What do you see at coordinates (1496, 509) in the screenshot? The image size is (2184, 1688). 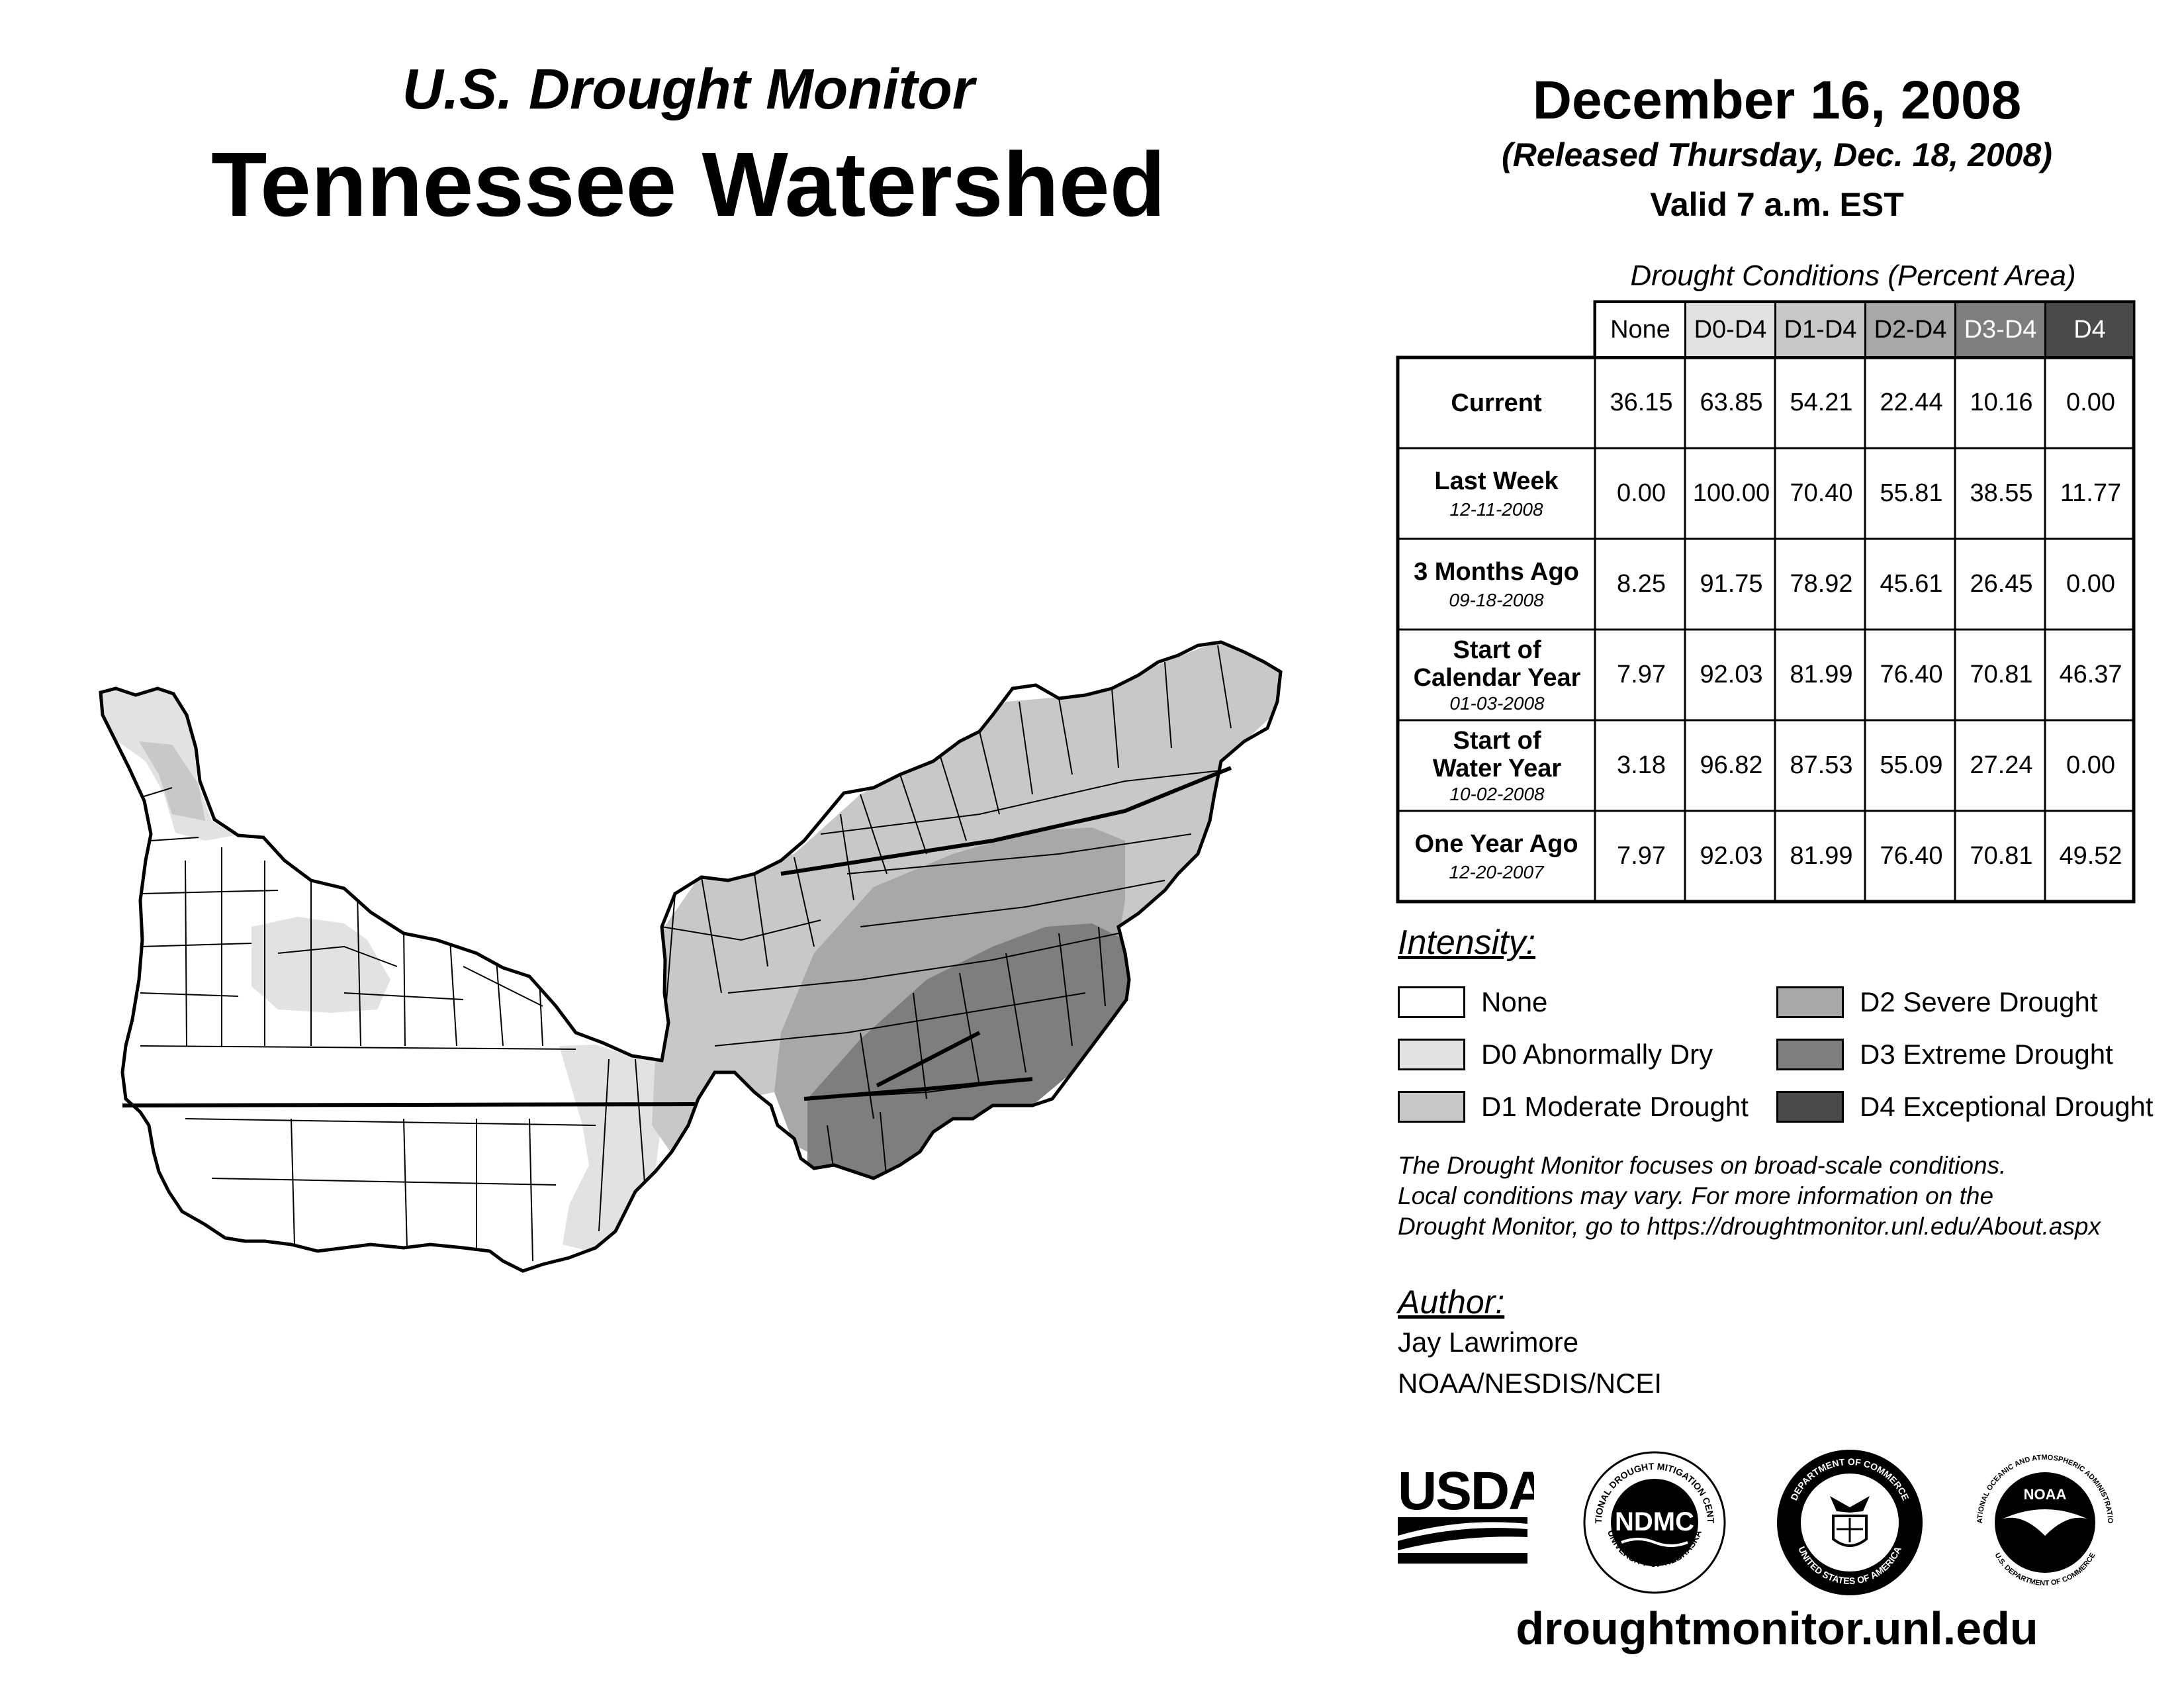 I see `row-label-date: 12-11-2008` at bounding box center [1496, 509].